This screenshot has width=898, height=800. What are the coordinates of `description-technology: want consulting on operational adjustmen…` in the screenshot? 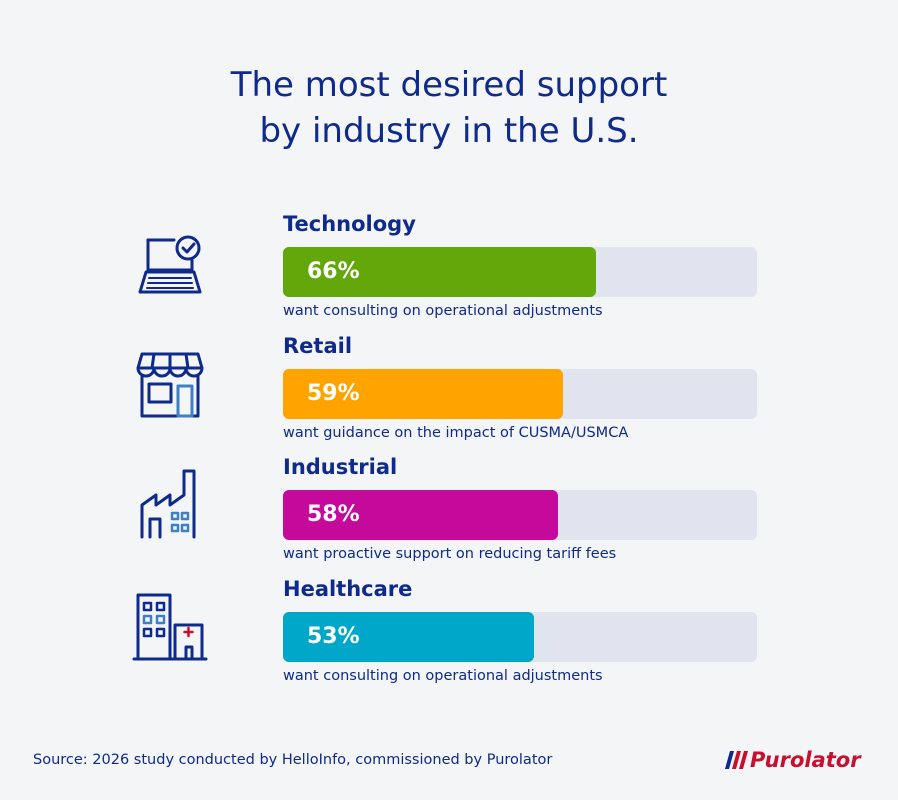 It's located at (443, 311).